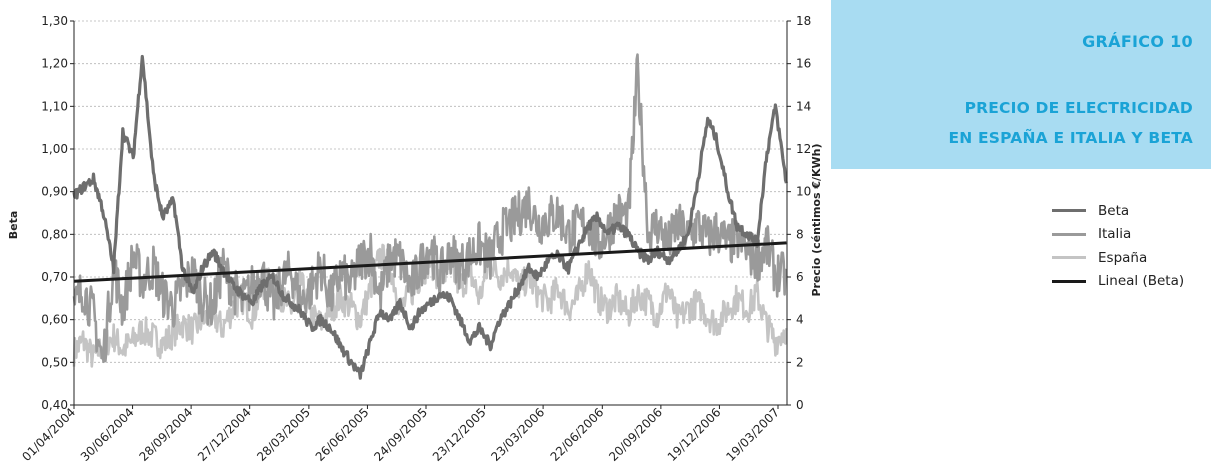  What do you see at coordinates (1078, 108) in the screenshot?
I see `chart-title-line-1: PRECIO DE ELECTRICIDAD` at bounding box center [1078, 108].